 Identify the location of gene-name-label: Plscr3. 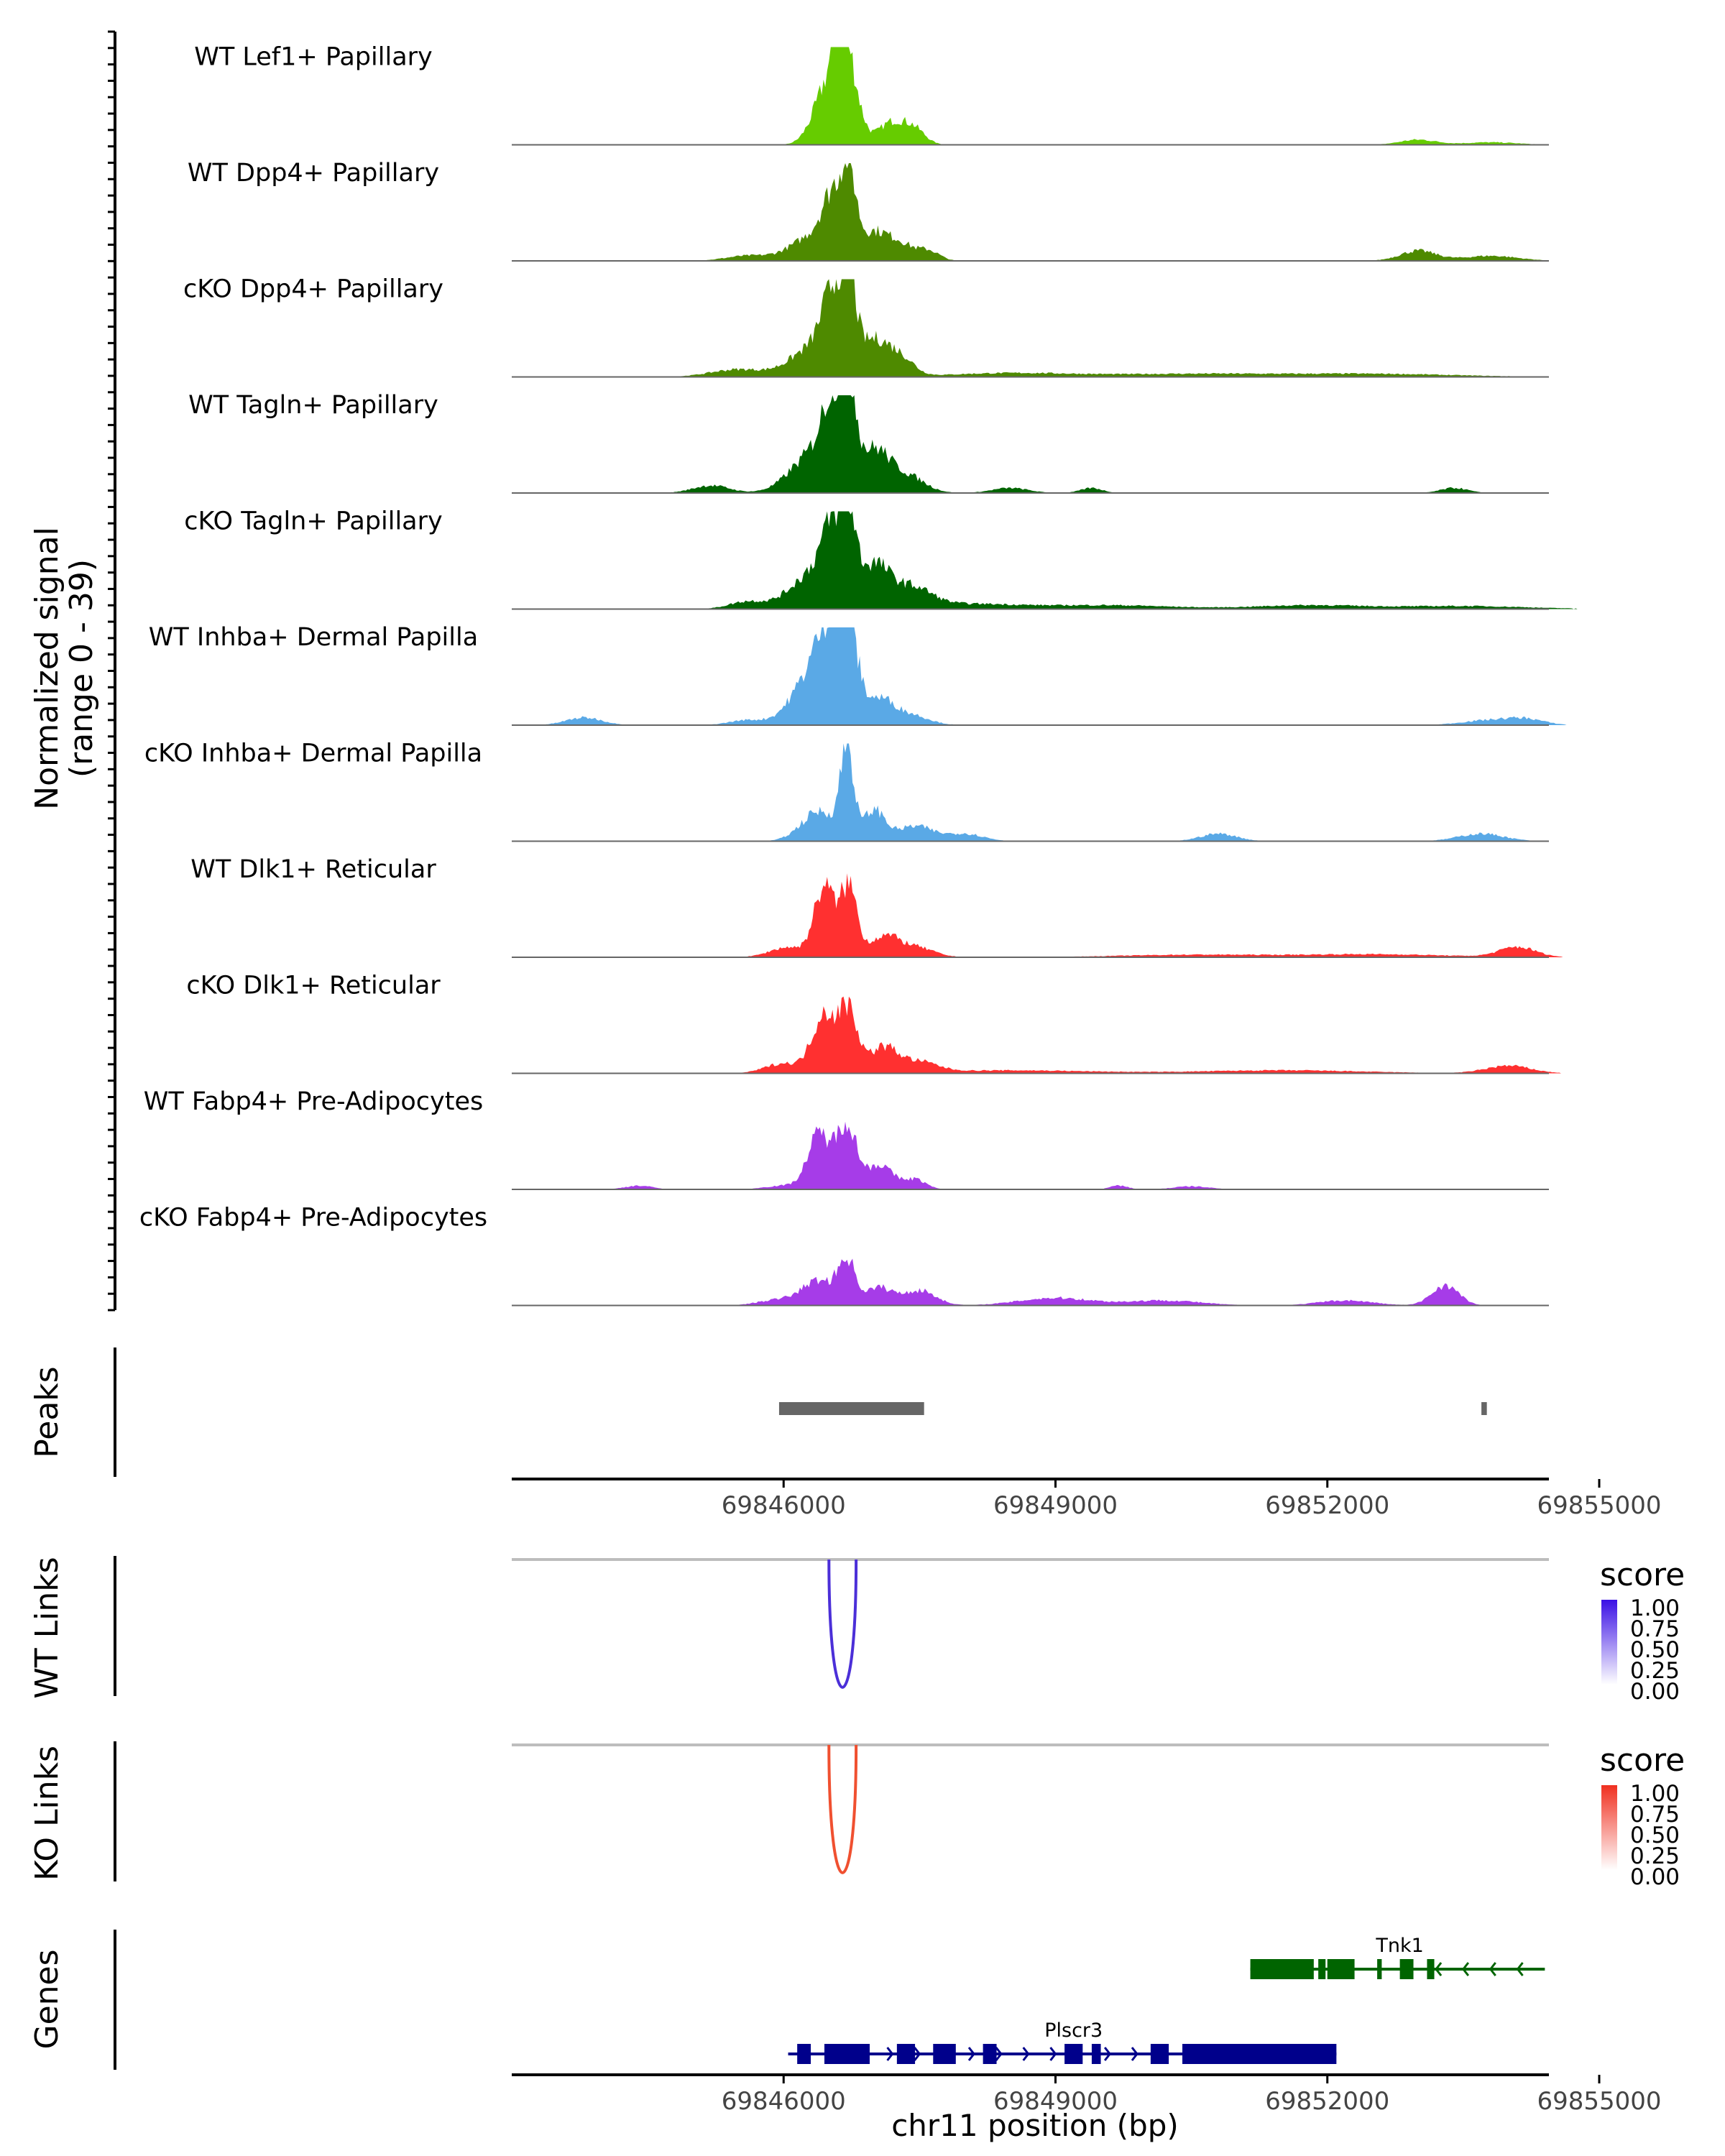
(1073, 2031).